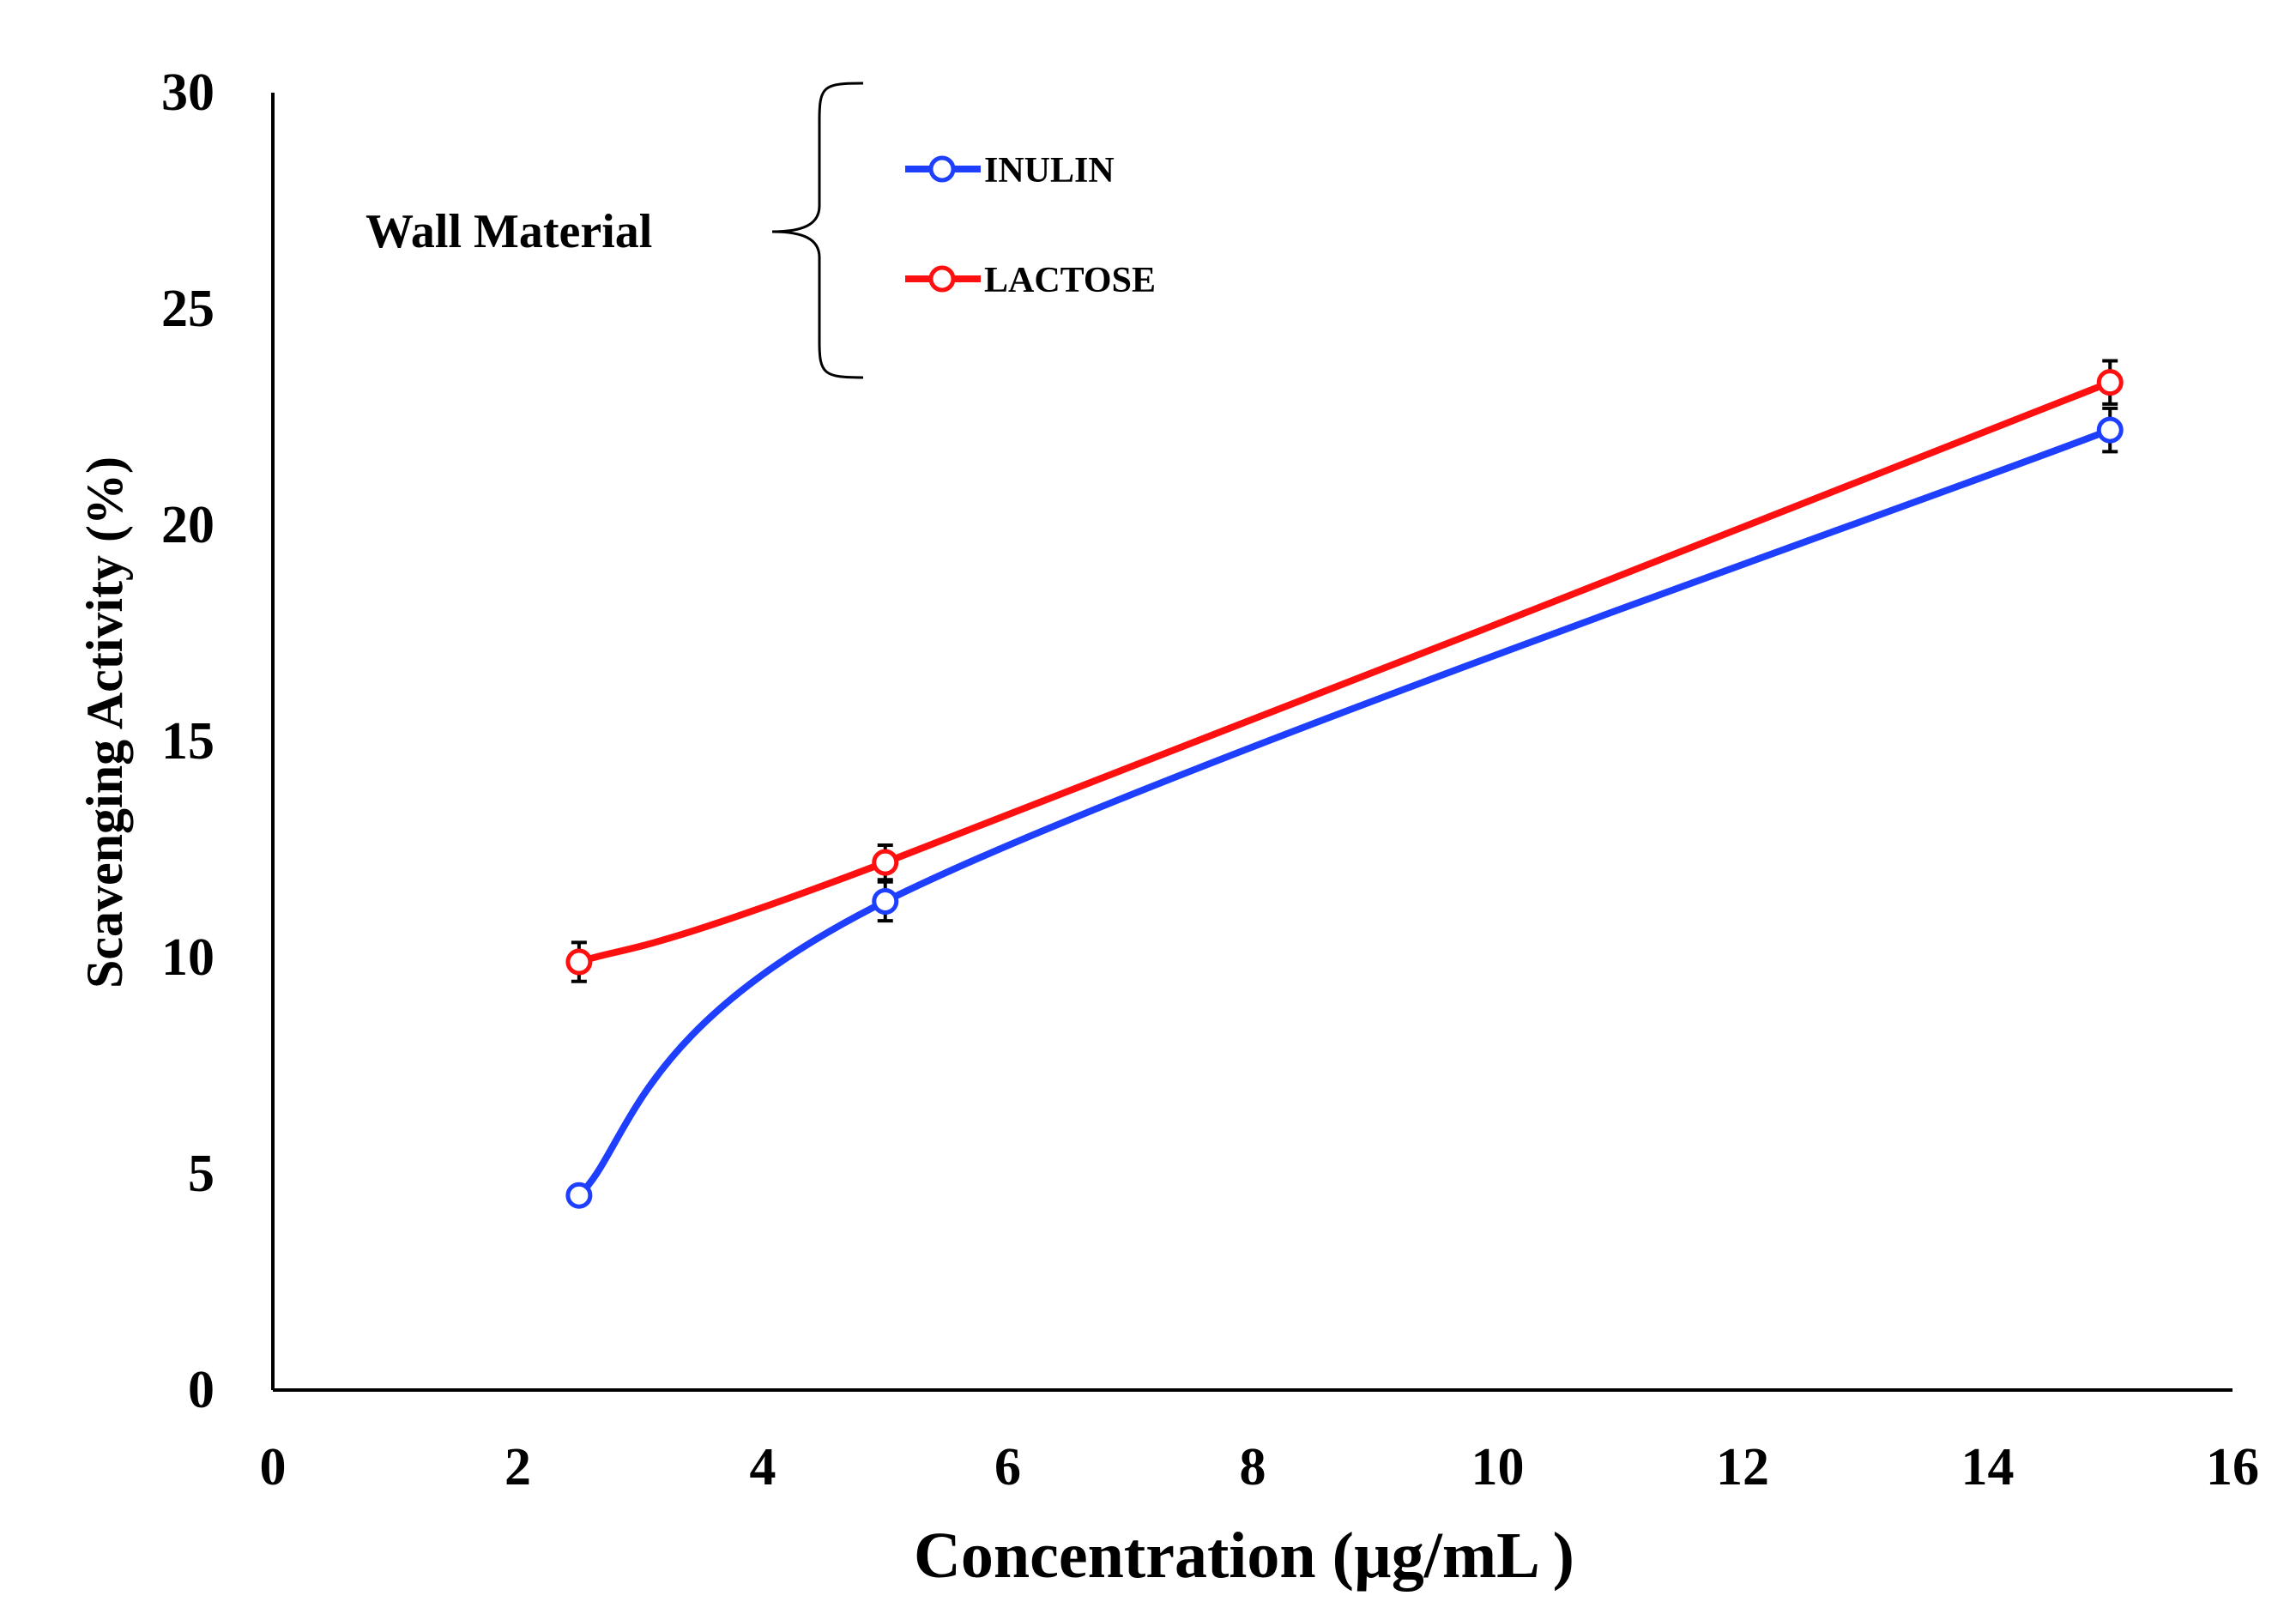 This screenshot has height=1620, width=2296. Describe the element at coordinates (763, 1467) in the screenshot. I see `x-tick-label: 4` at that location.